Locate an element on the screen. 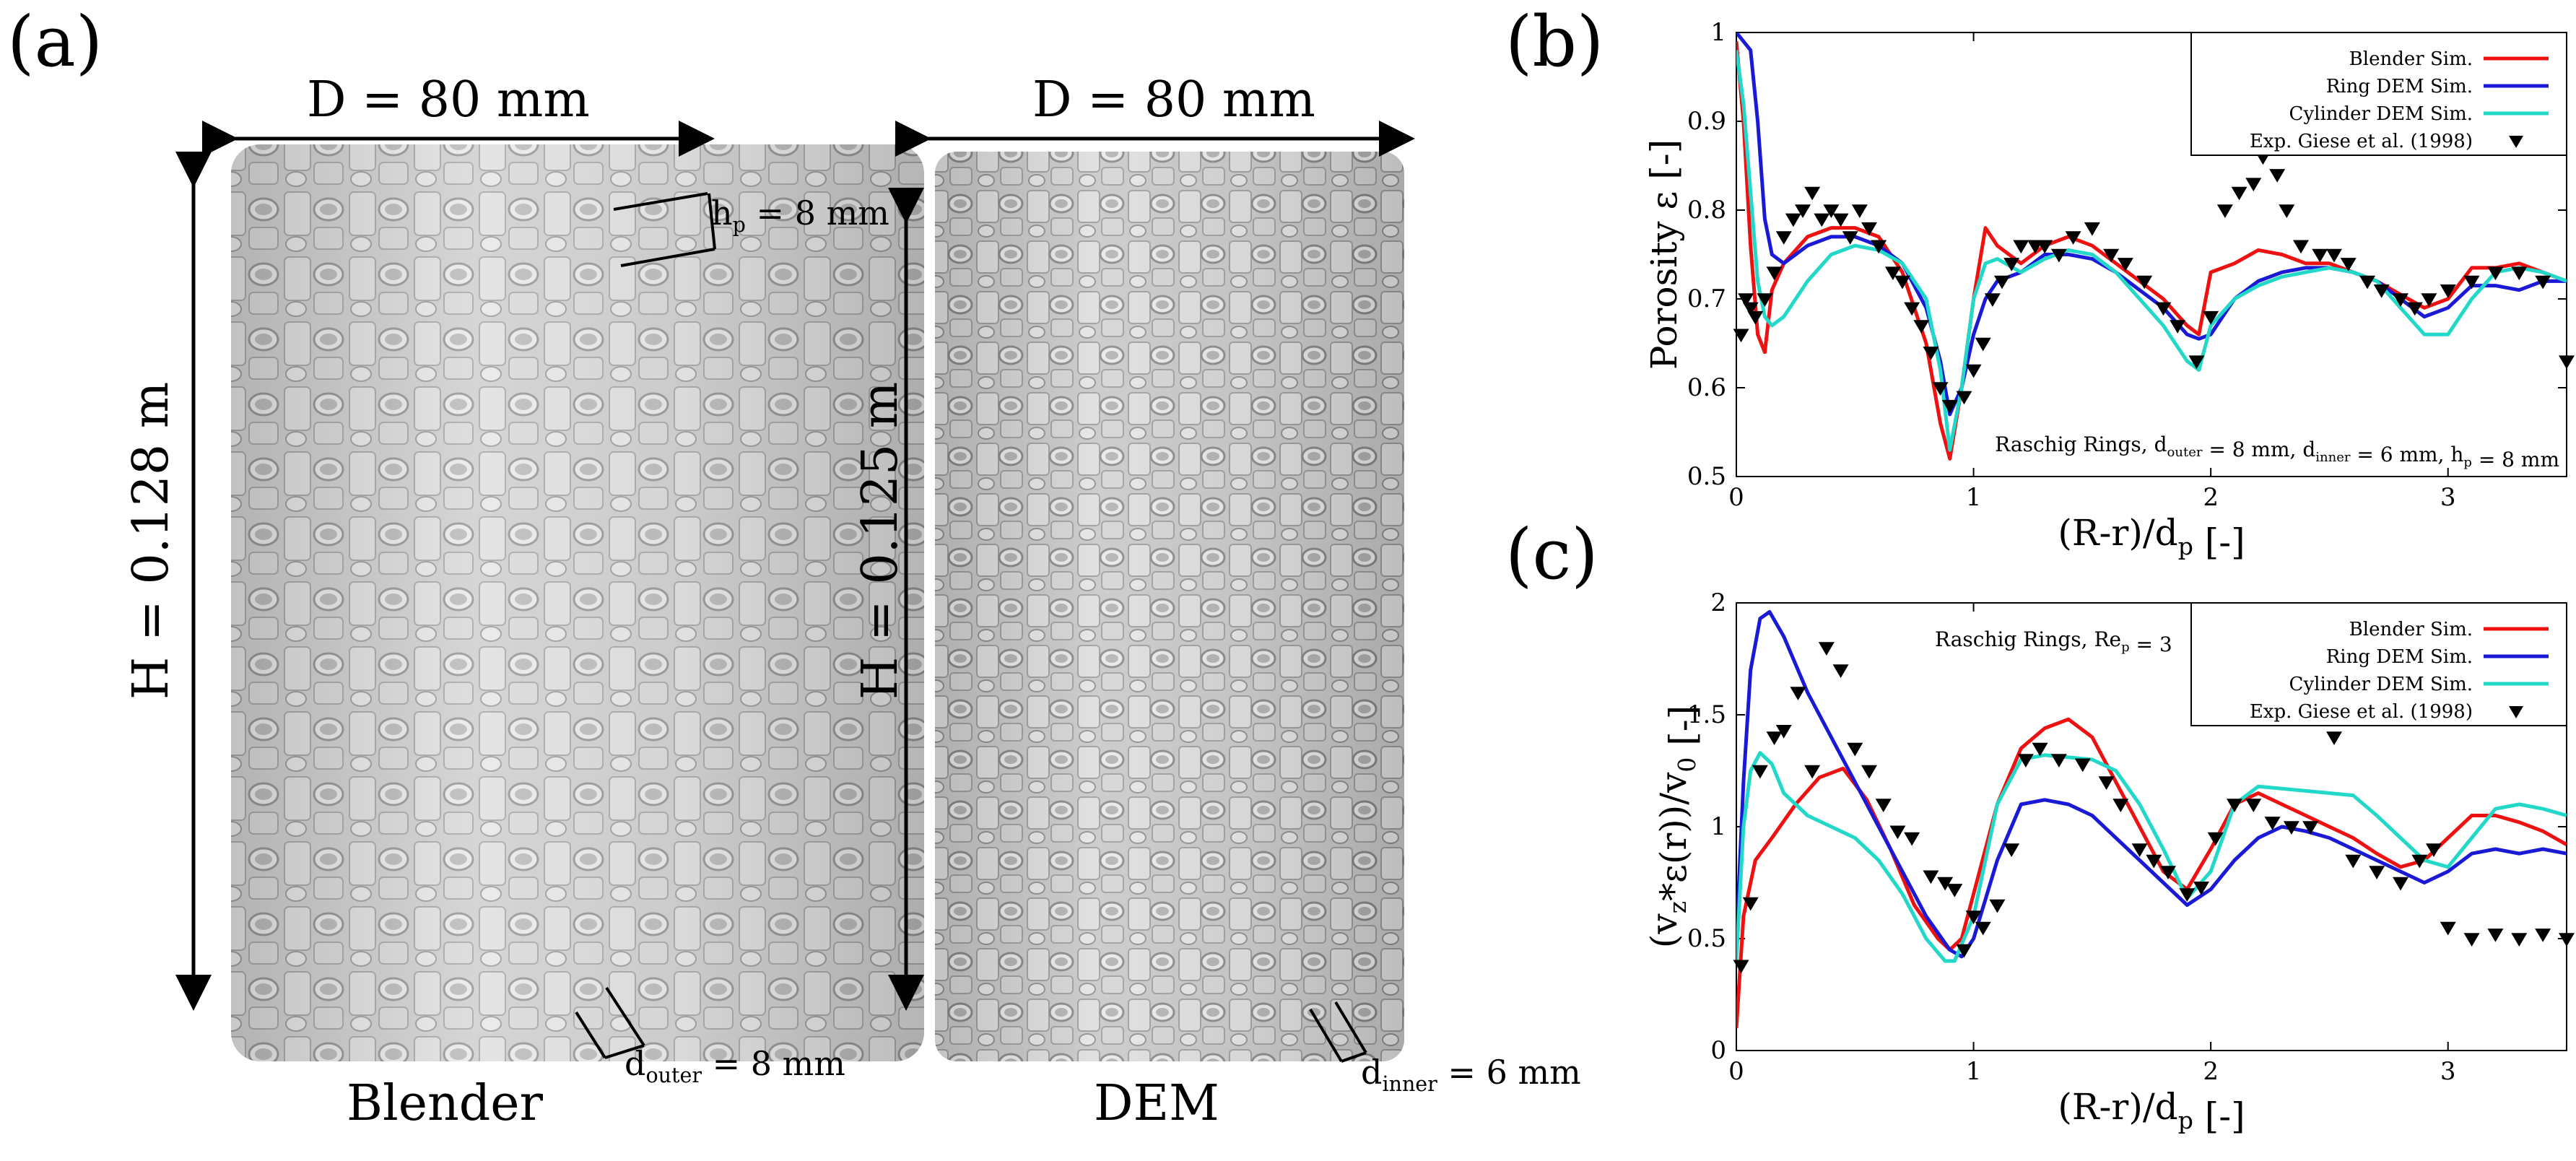 This screenshot has height=1161, width=2576. panel-label-b: (b) is located at coordinates (1554, 41).